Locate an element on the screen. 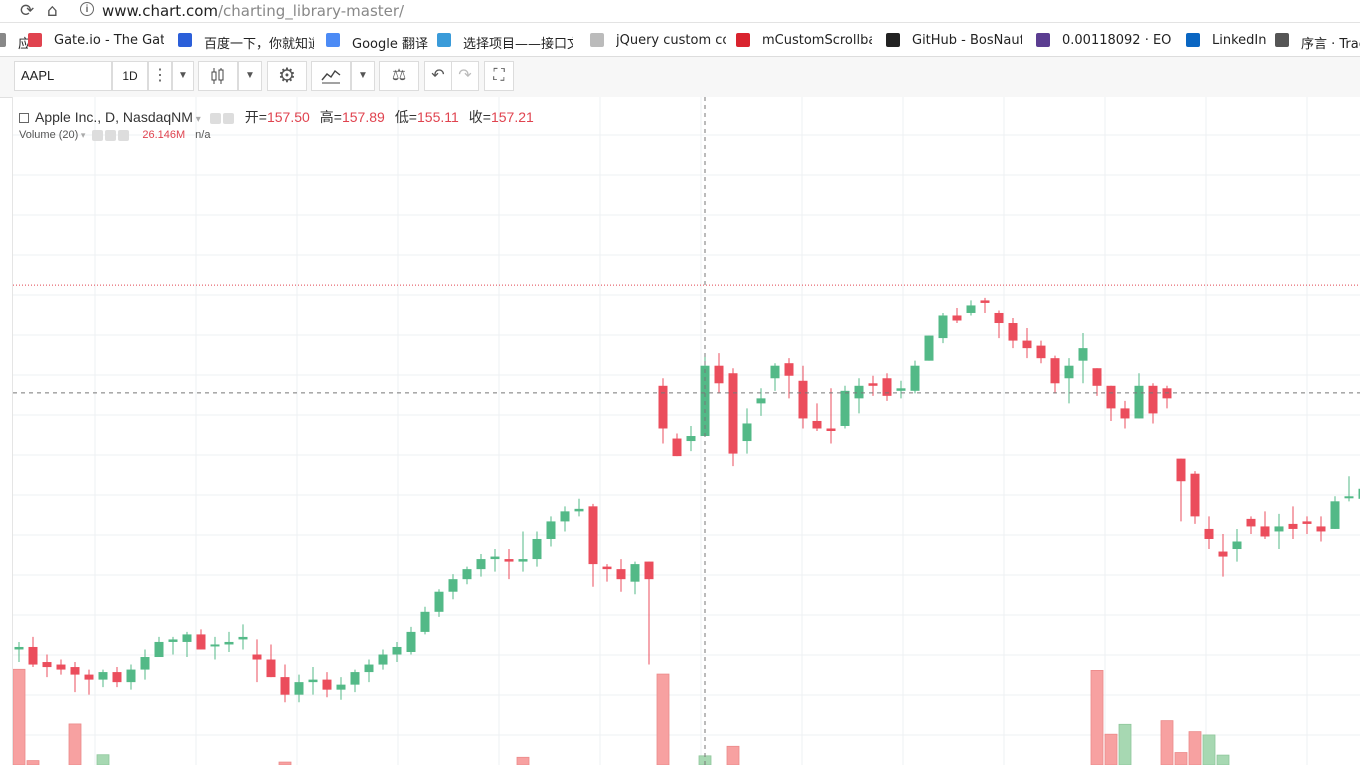  volume-value: 26.146M is located at coordinates (164, 135).